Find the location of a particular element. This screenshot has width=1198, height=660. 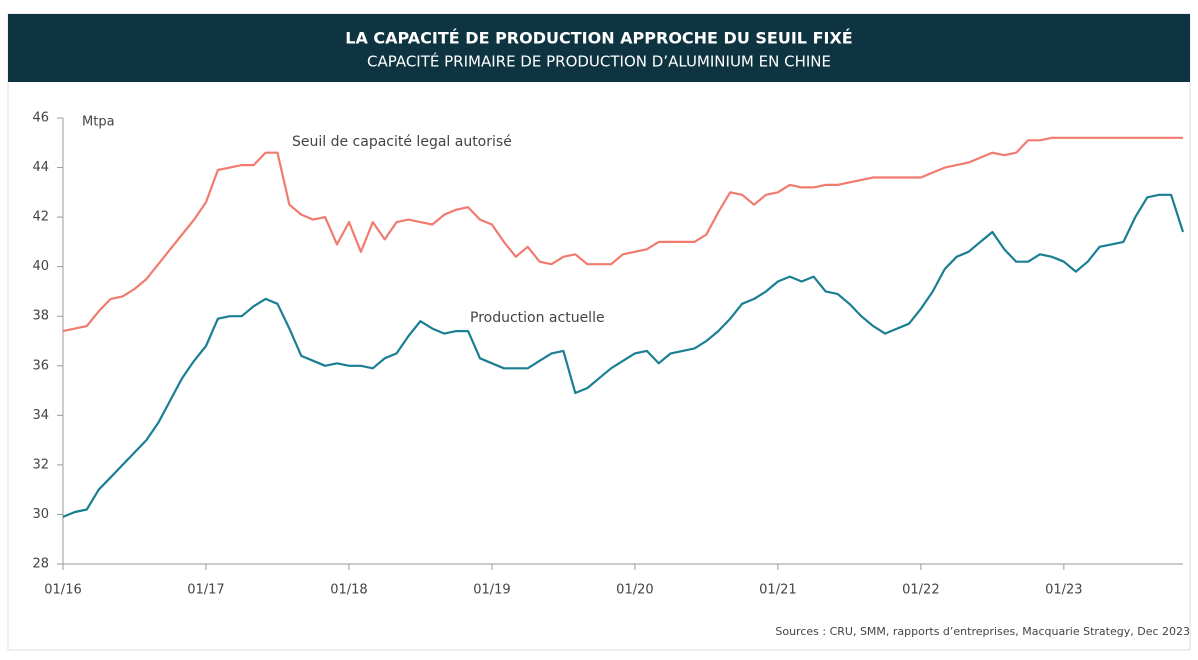

header is located at coordinates (599, 48).